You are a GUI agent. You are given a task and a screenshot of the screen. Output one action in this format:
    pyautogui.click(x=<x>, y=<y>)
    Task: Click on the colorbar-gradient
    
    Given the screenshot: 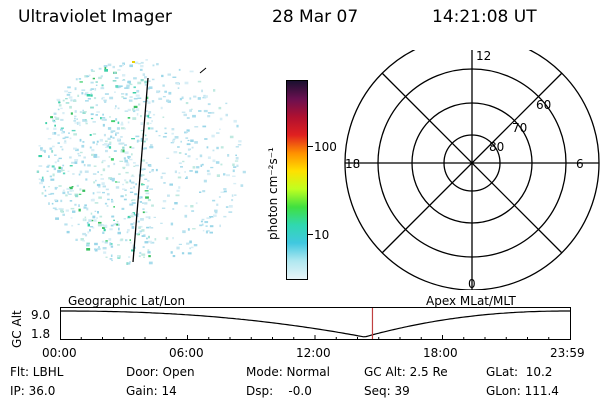 What is the action you would take?
    pyautogui.click(x=297, y=180)
    